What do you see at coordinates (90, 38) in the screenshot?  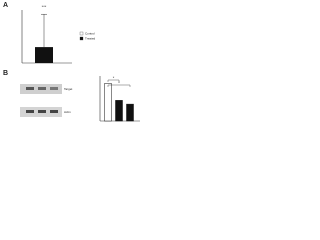 I see `legend-label: Treated` at bounding box center [90, 38].